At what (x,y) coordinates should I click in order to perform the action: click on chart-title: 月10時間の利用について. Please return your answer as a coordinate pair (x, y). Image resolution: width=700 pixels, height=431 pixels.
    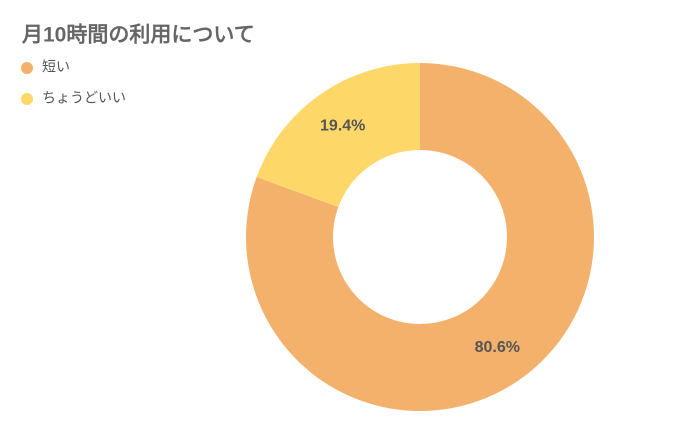
    Looking at the image, I should click on (138, 35).